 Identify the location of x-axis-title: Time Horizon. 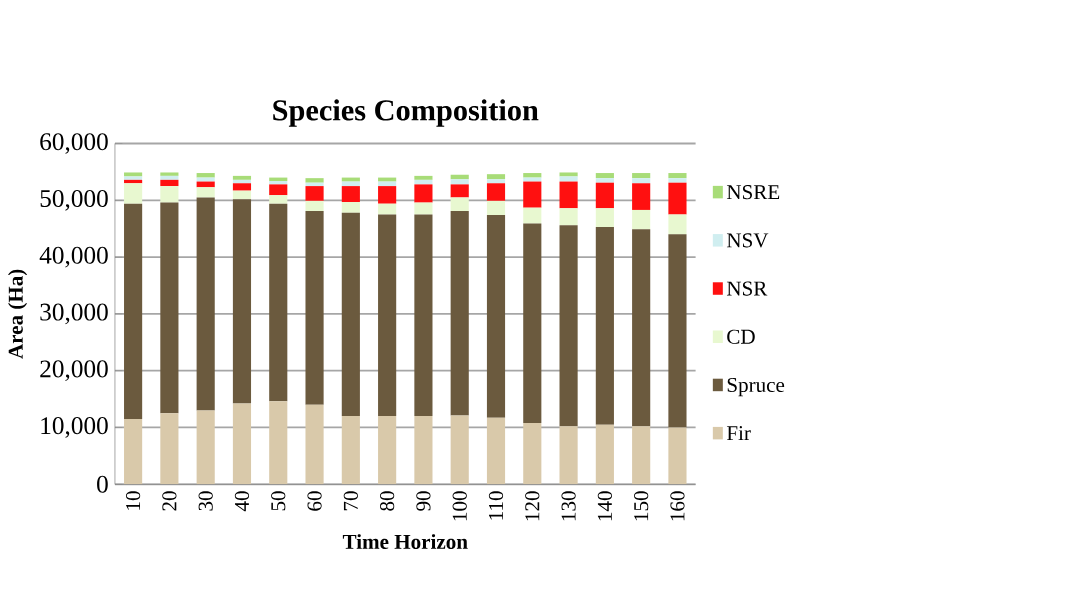
(405, 541).